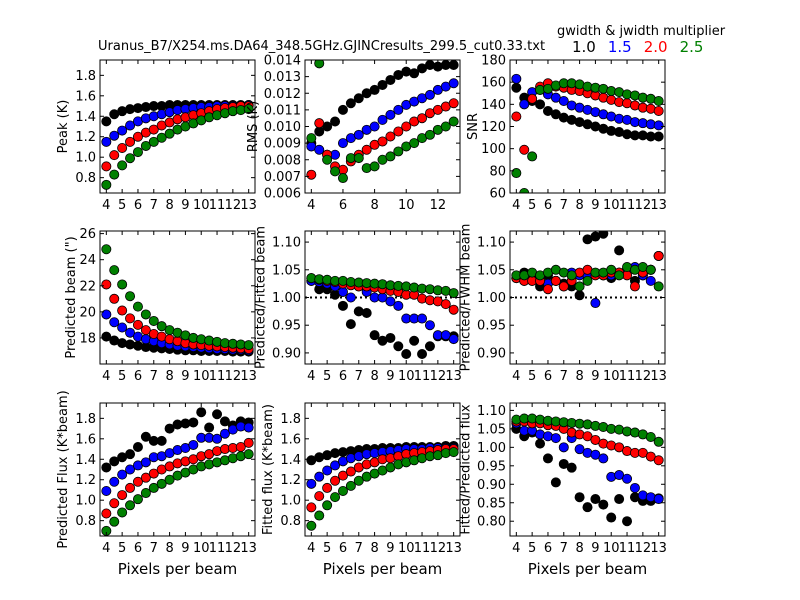  I want to click on y-tick-label: 1.2, so click(85, 480).